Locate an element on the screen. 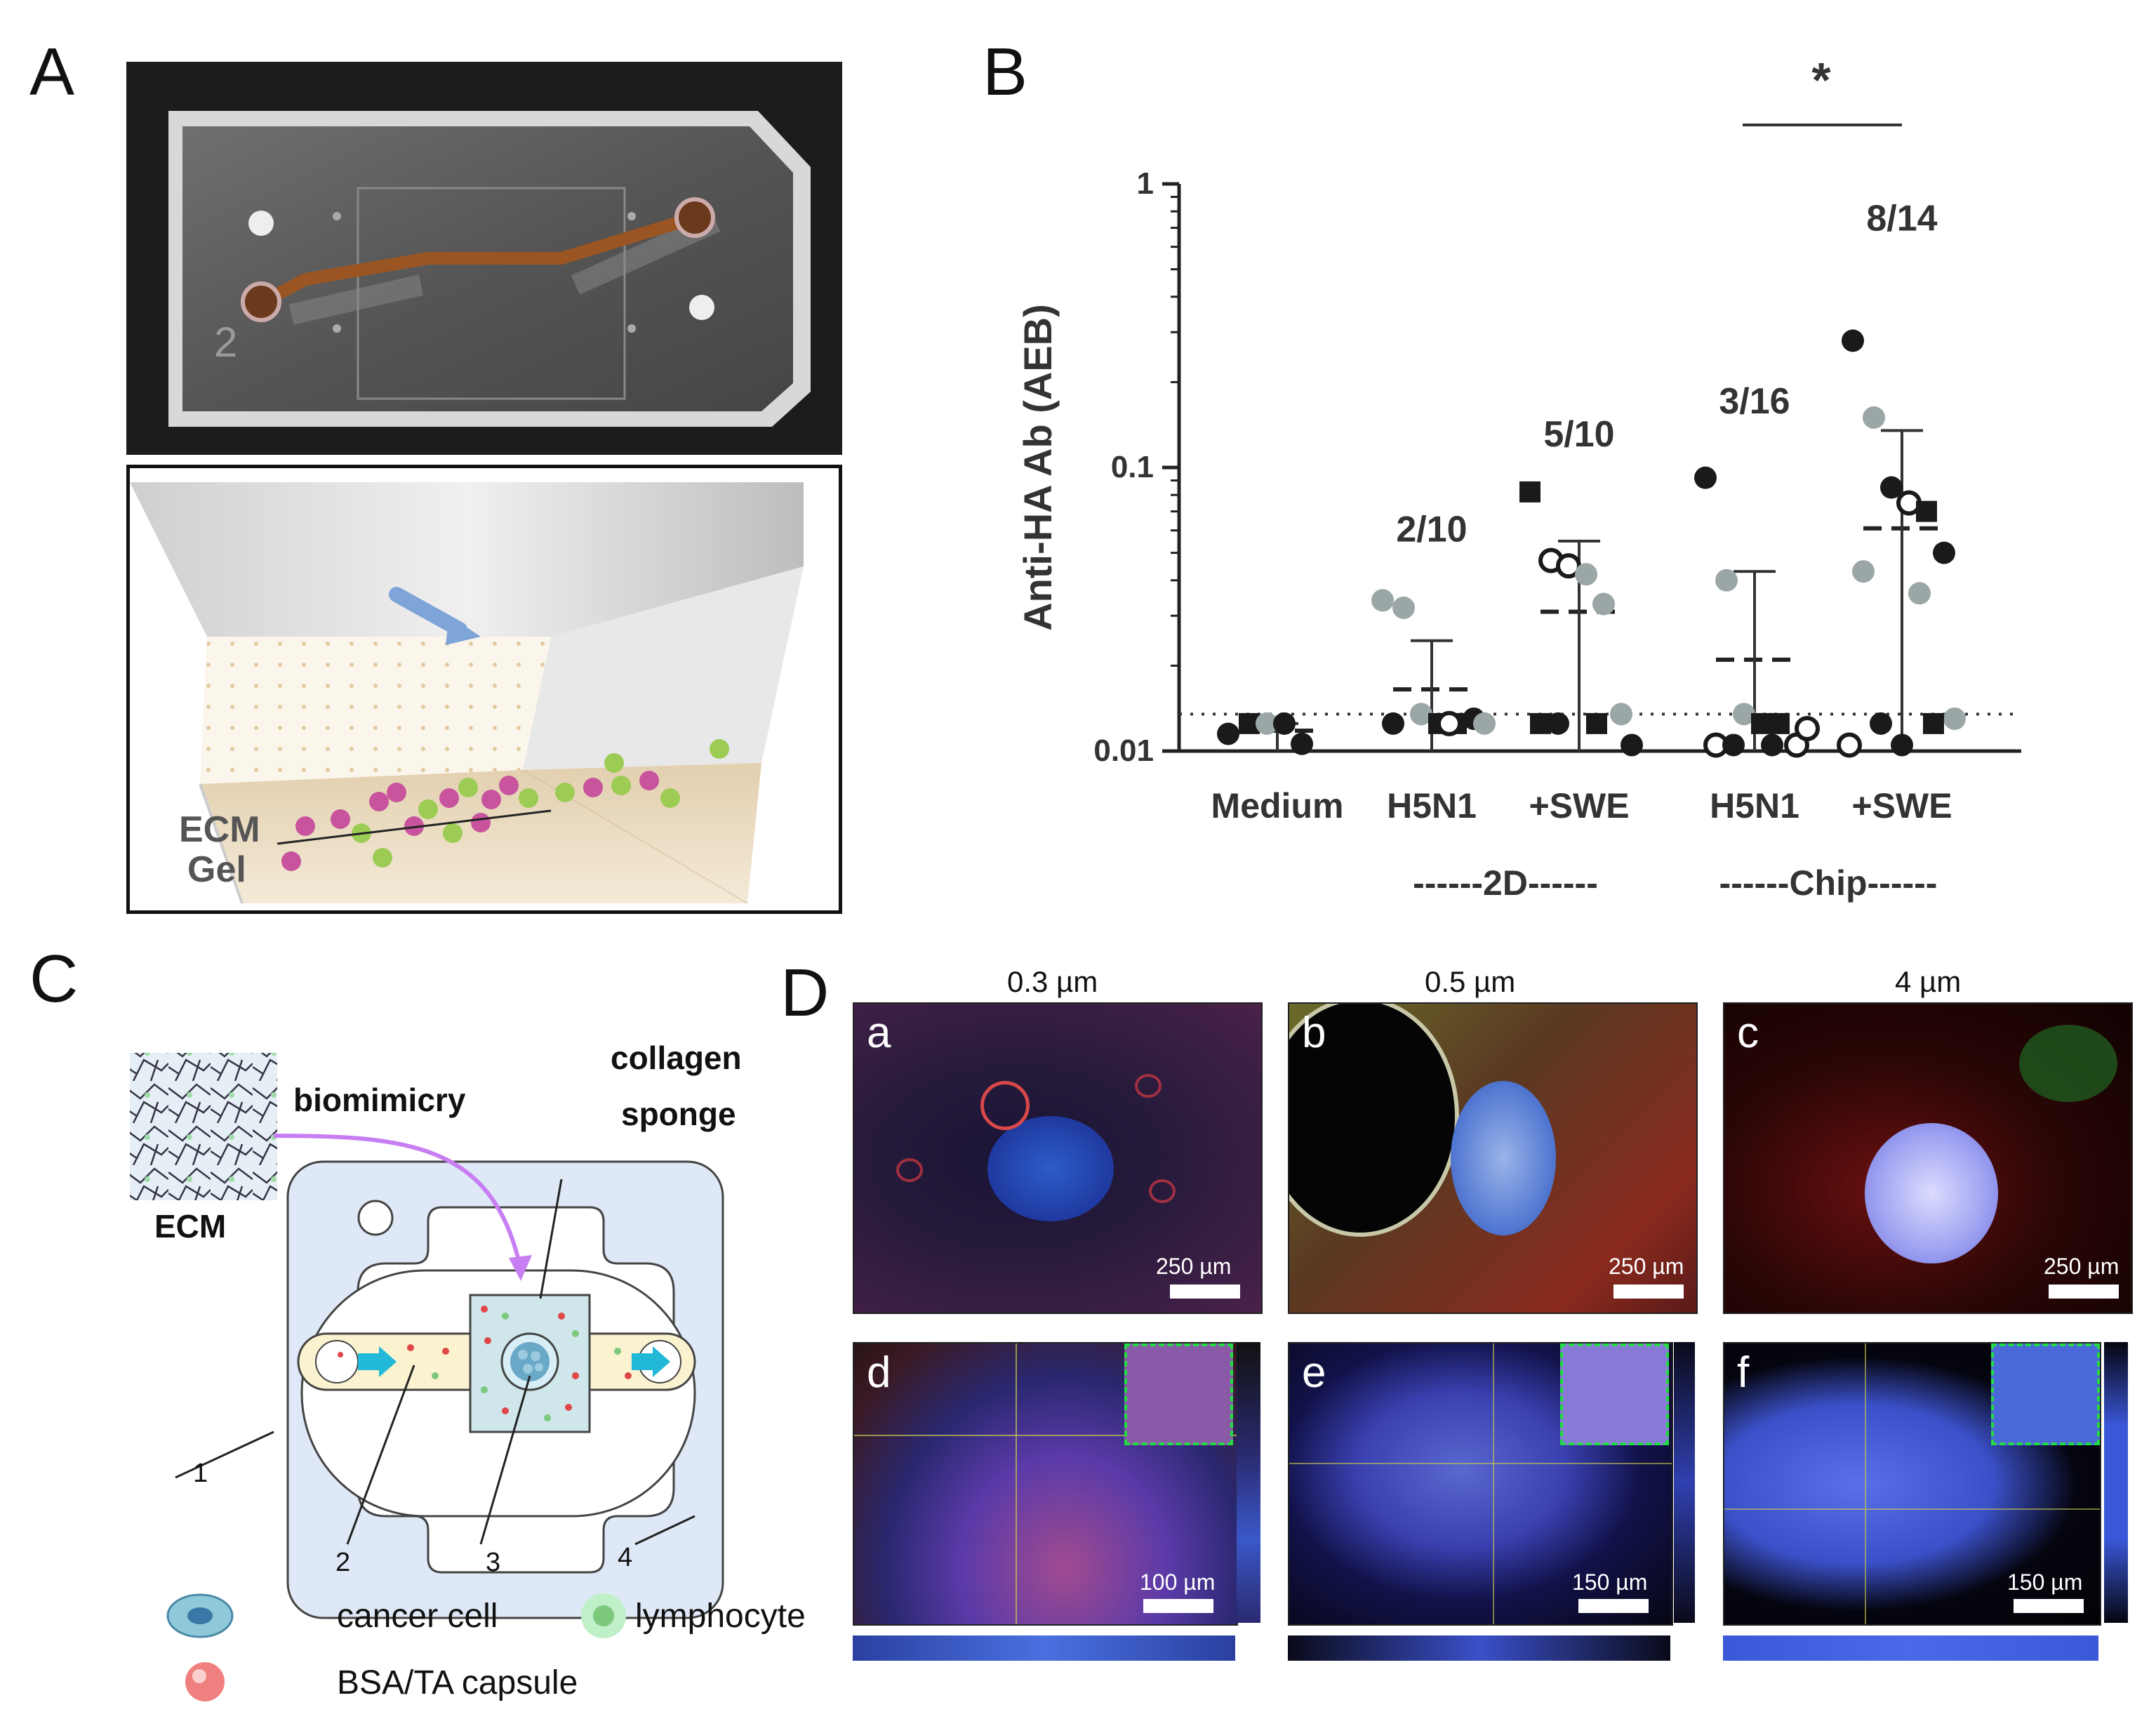 The height and width of the screenshot is (1719, 2156). chip-photo: 2 is located at coordinates (484, 258).